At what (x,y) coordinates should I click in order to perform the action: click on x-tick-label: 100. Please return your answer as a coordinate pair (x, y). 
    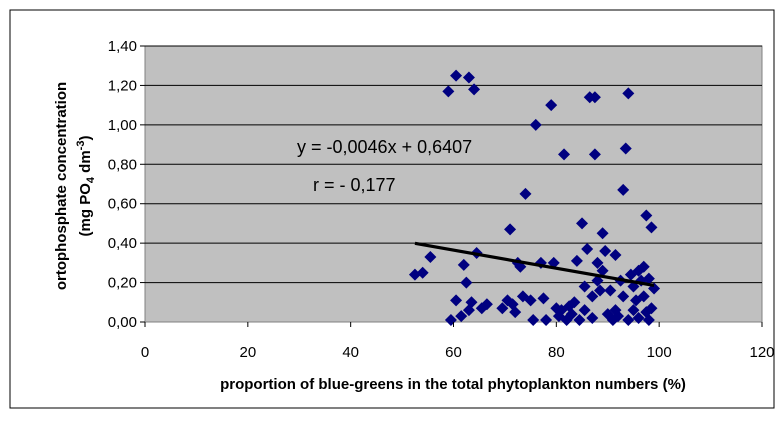
    Looking at the image, I should click on (659, 352).